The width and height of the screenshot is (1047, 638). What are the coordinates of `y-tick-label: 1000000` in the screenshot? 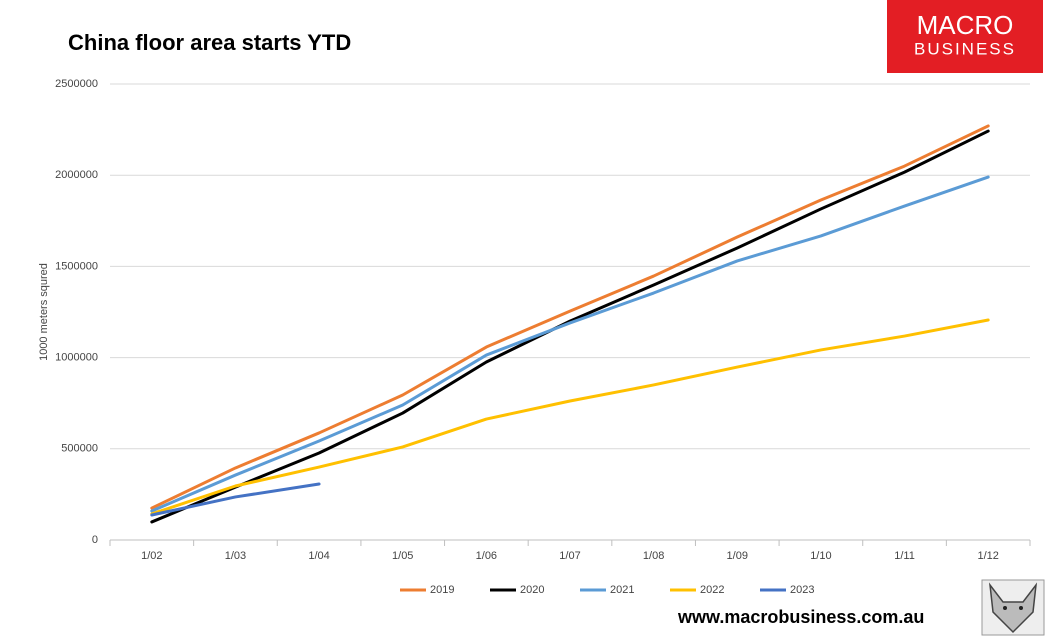 It's located at (76, 358).